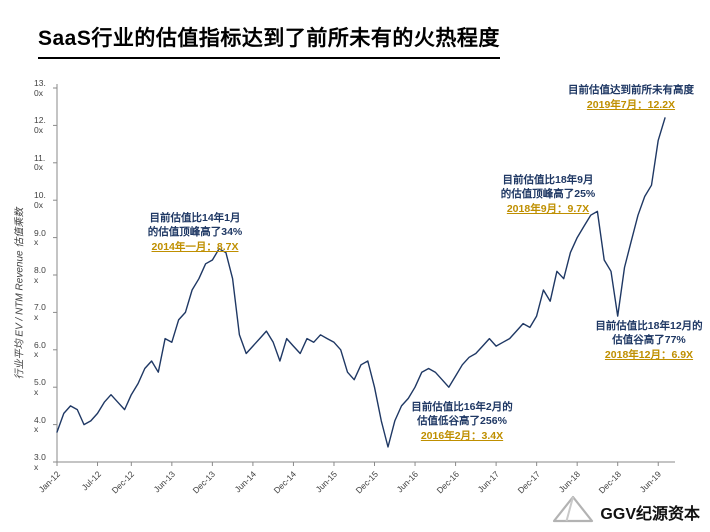  Describe the element at coordinates (649, 354) in the screenshot. I see `annotation-value: 2018年12月：6.9X` at that location.